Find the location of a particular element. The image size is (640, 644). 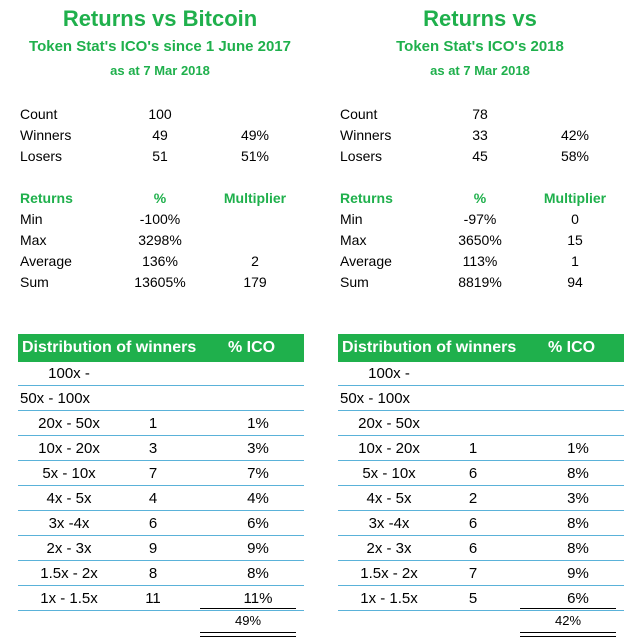

distribution-row: 2x - 3x 9 9% is located at coordinates (161, 549).